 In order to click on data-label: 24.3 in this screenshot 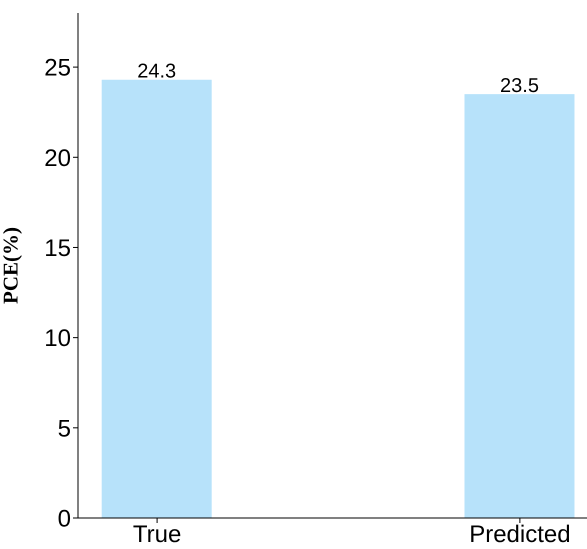, I will do `click(156, 71)`.